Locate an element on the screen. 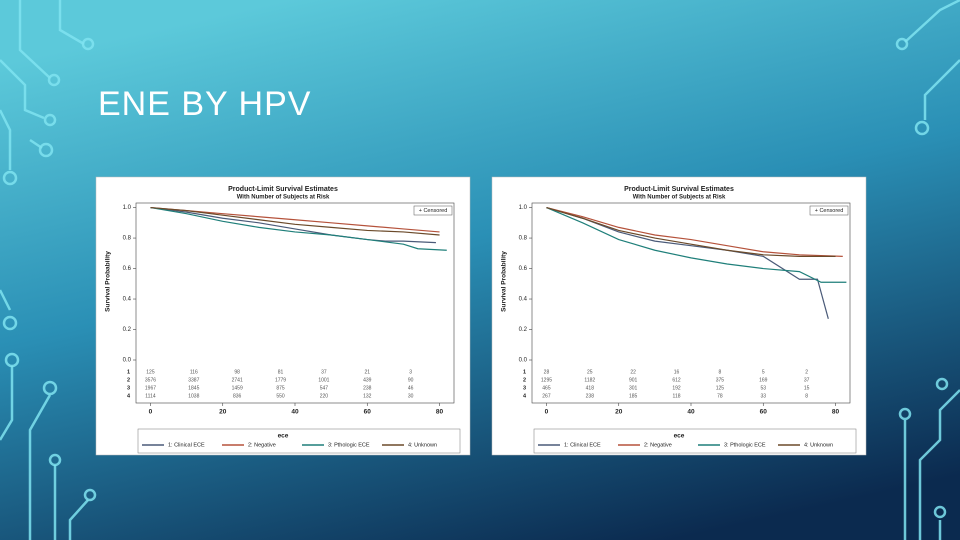 The image size is (960, 540). risk-count: 5 is located at coordinates (763, 372).